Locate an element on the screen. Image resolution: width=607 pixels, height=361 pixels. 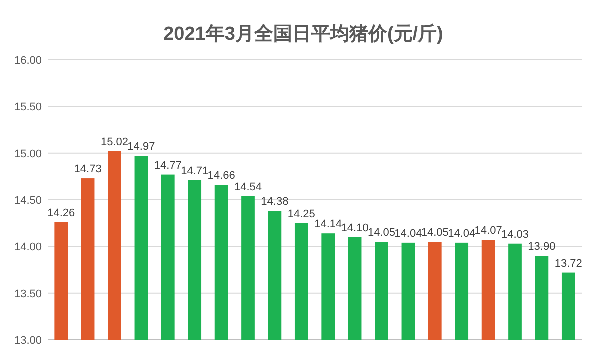
data-label: 14.66 is located at coordinates (222, 176).